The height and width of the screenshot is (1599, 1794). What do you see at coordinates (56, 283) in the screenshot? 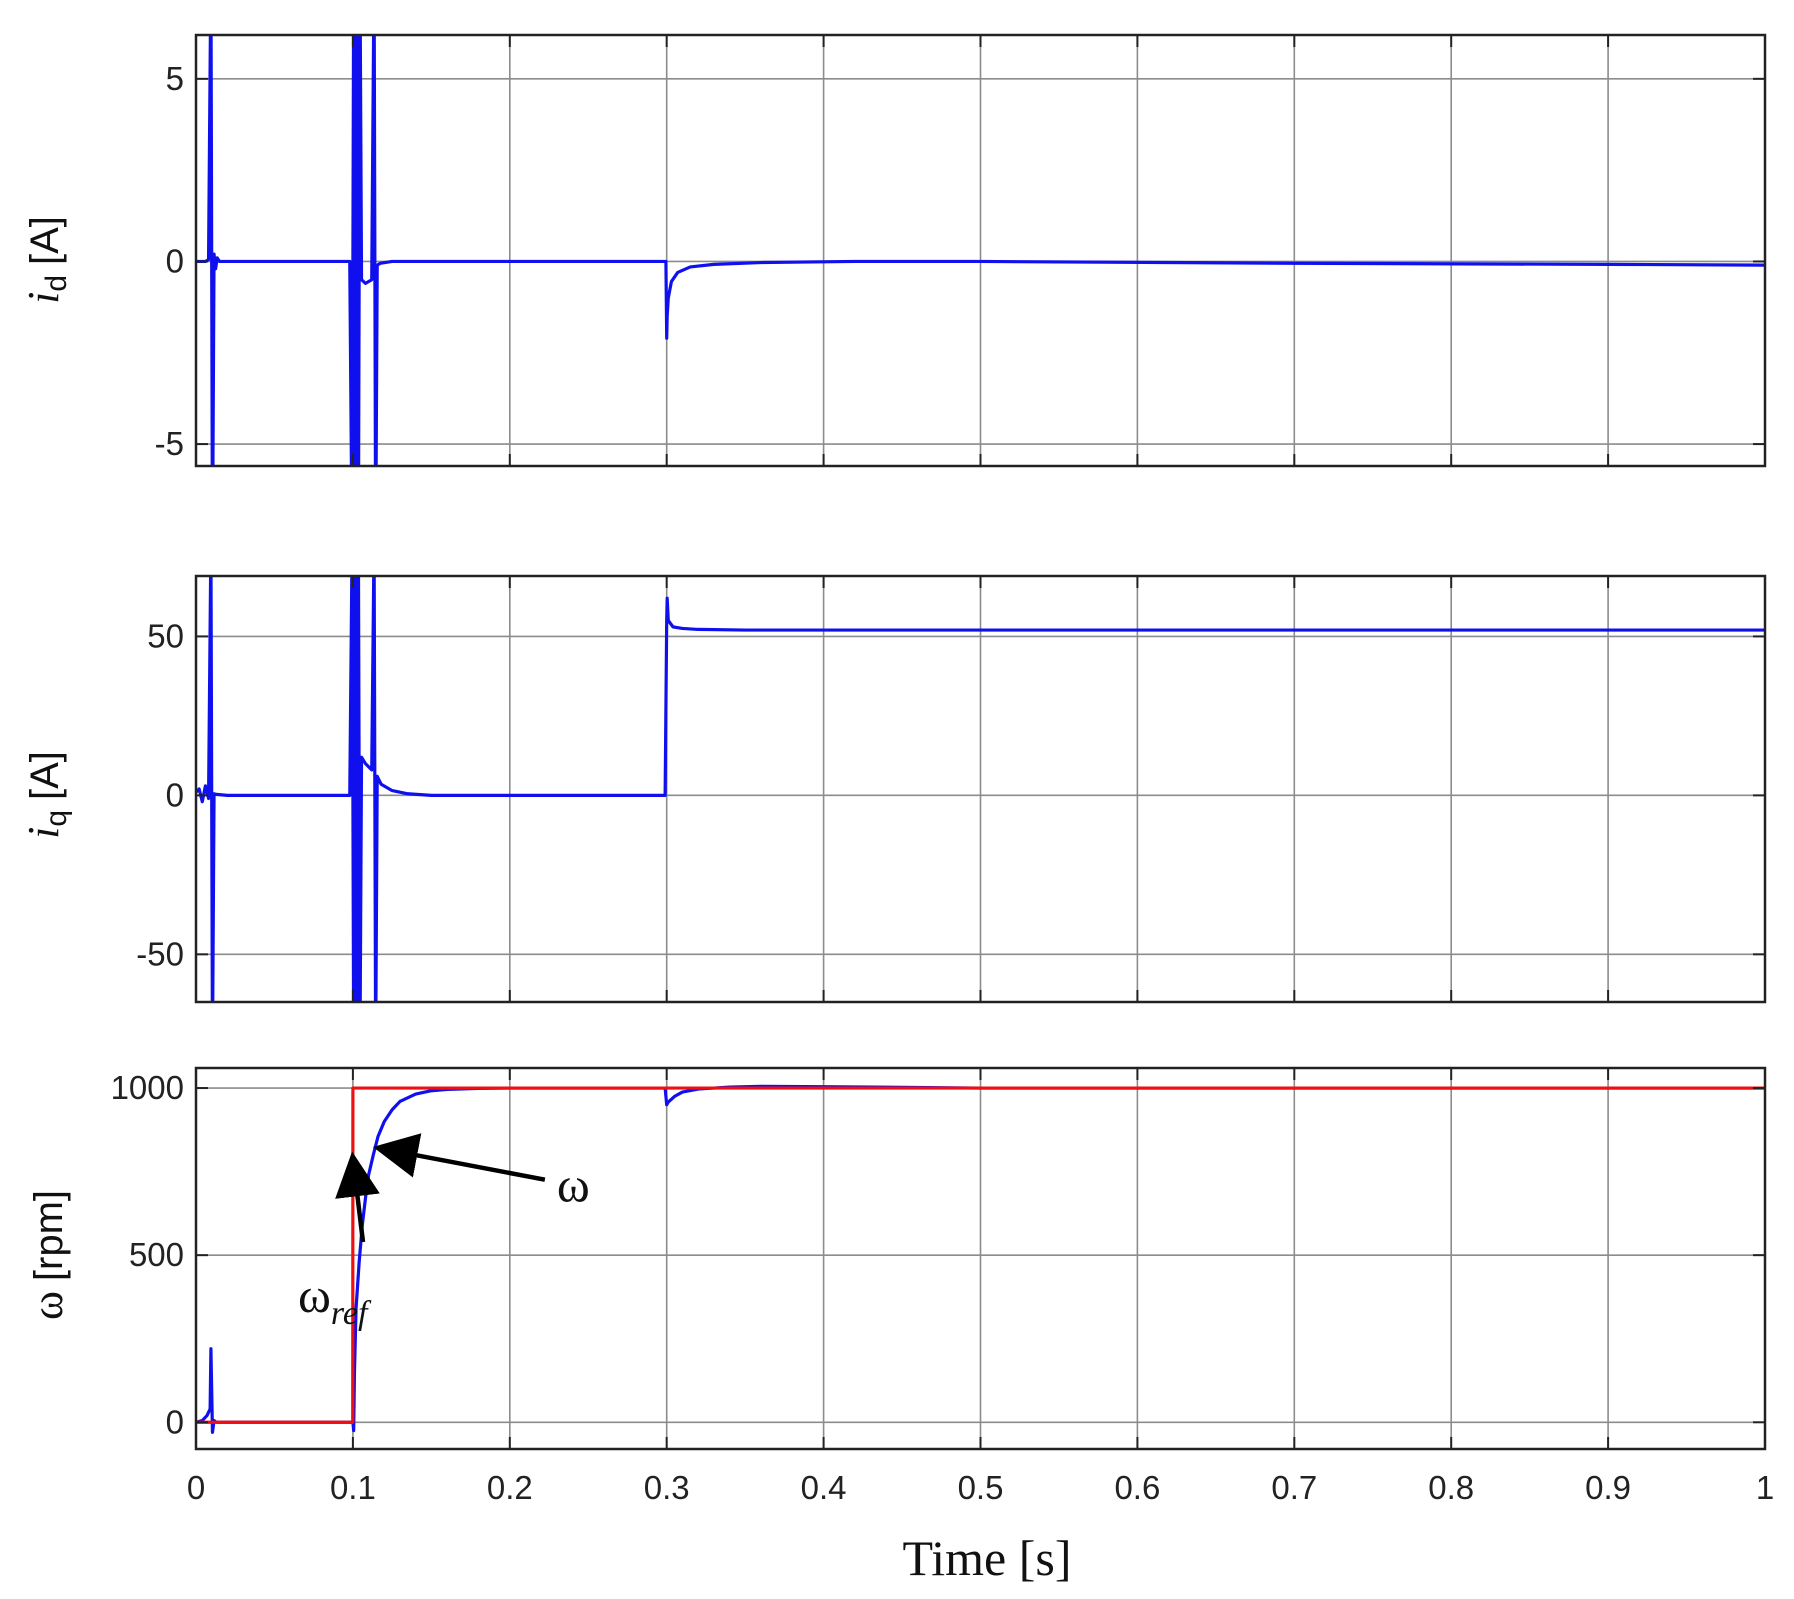
I see `ylabel-id-sub: d` at bounding box center [56, 283].